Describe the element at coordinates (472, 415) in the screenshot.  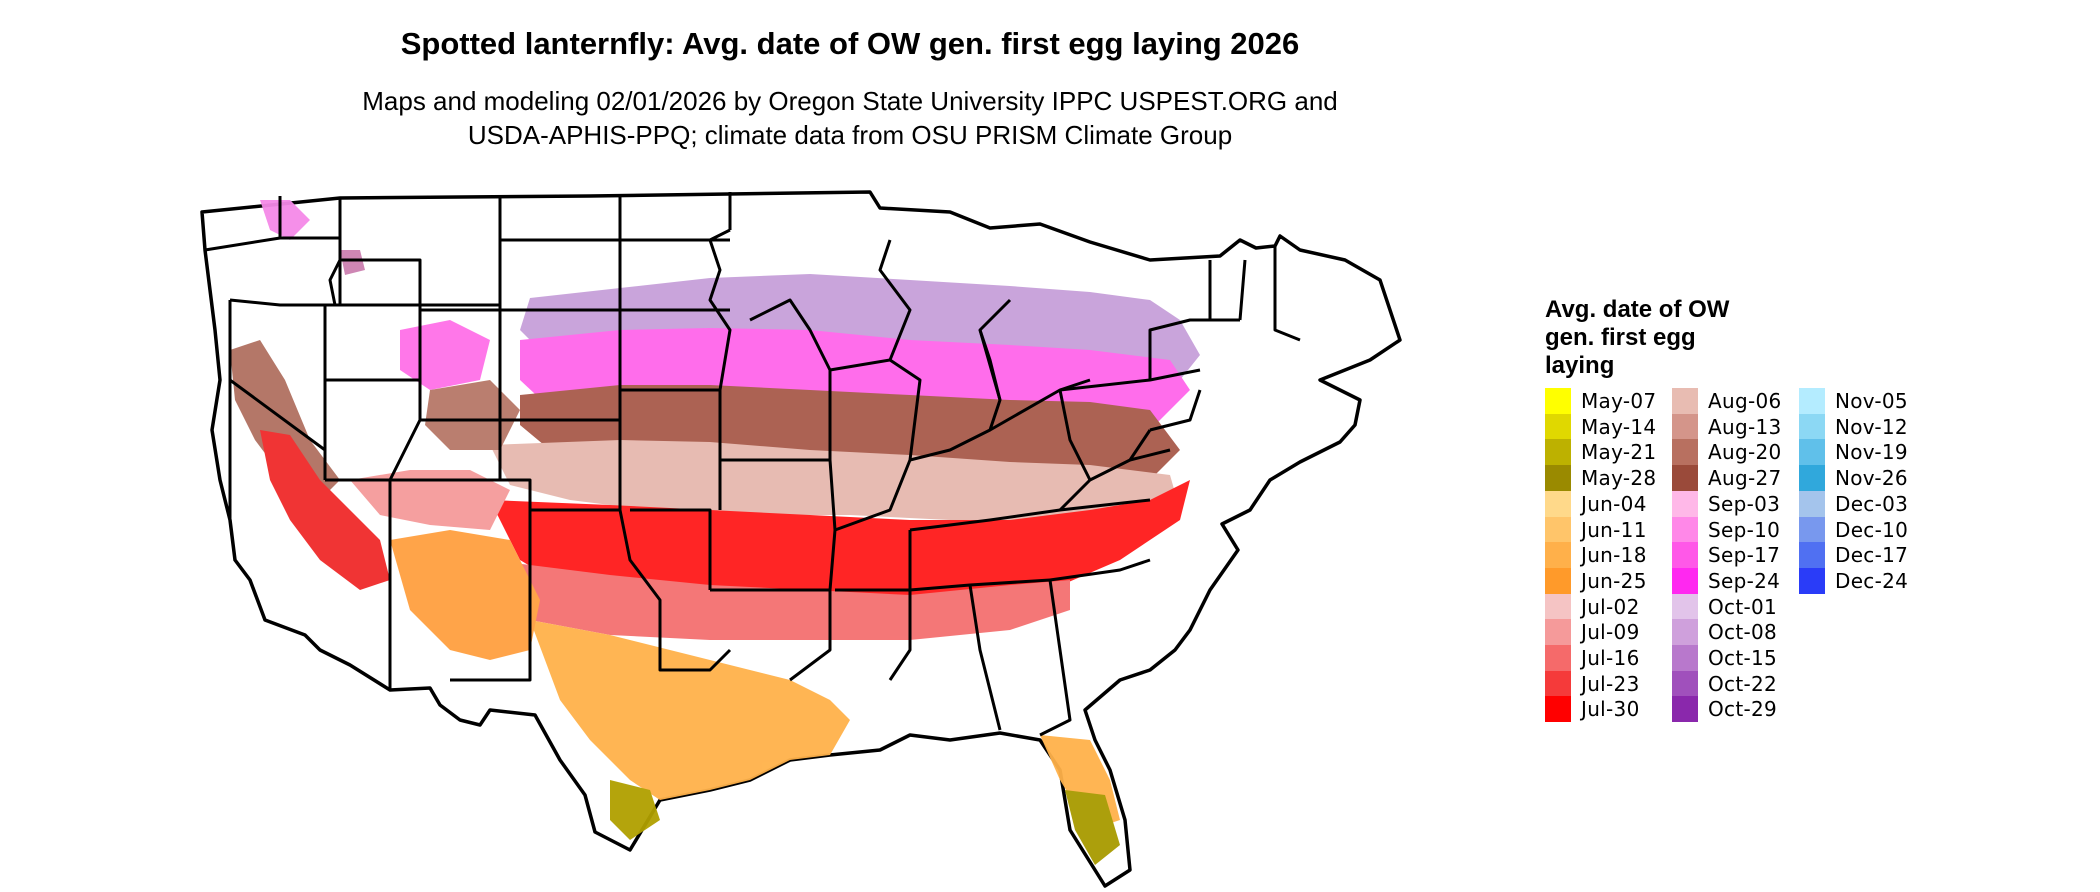
I see `zone-ut-brown` at that location.